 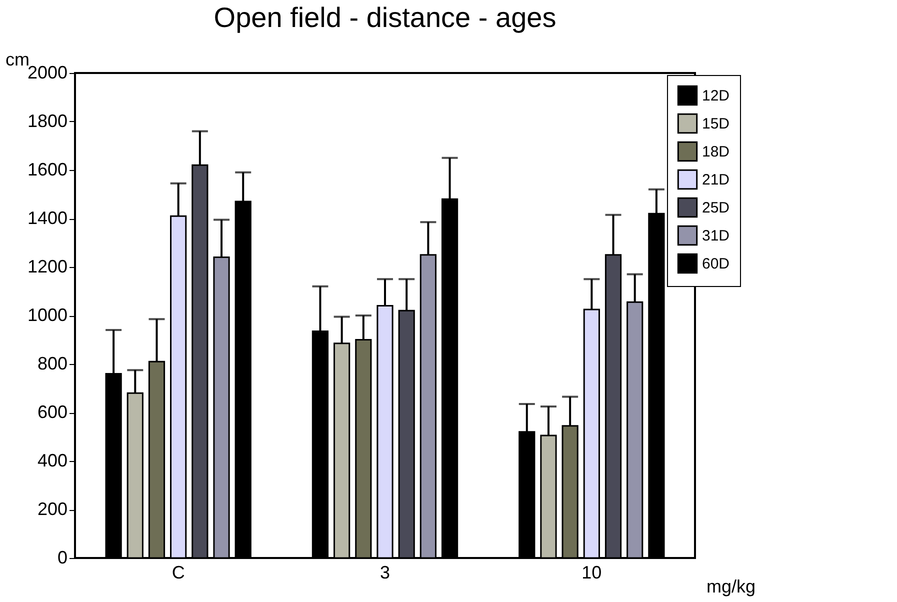 I want to click on legend-label: 12D, so click(x=716, y=96).